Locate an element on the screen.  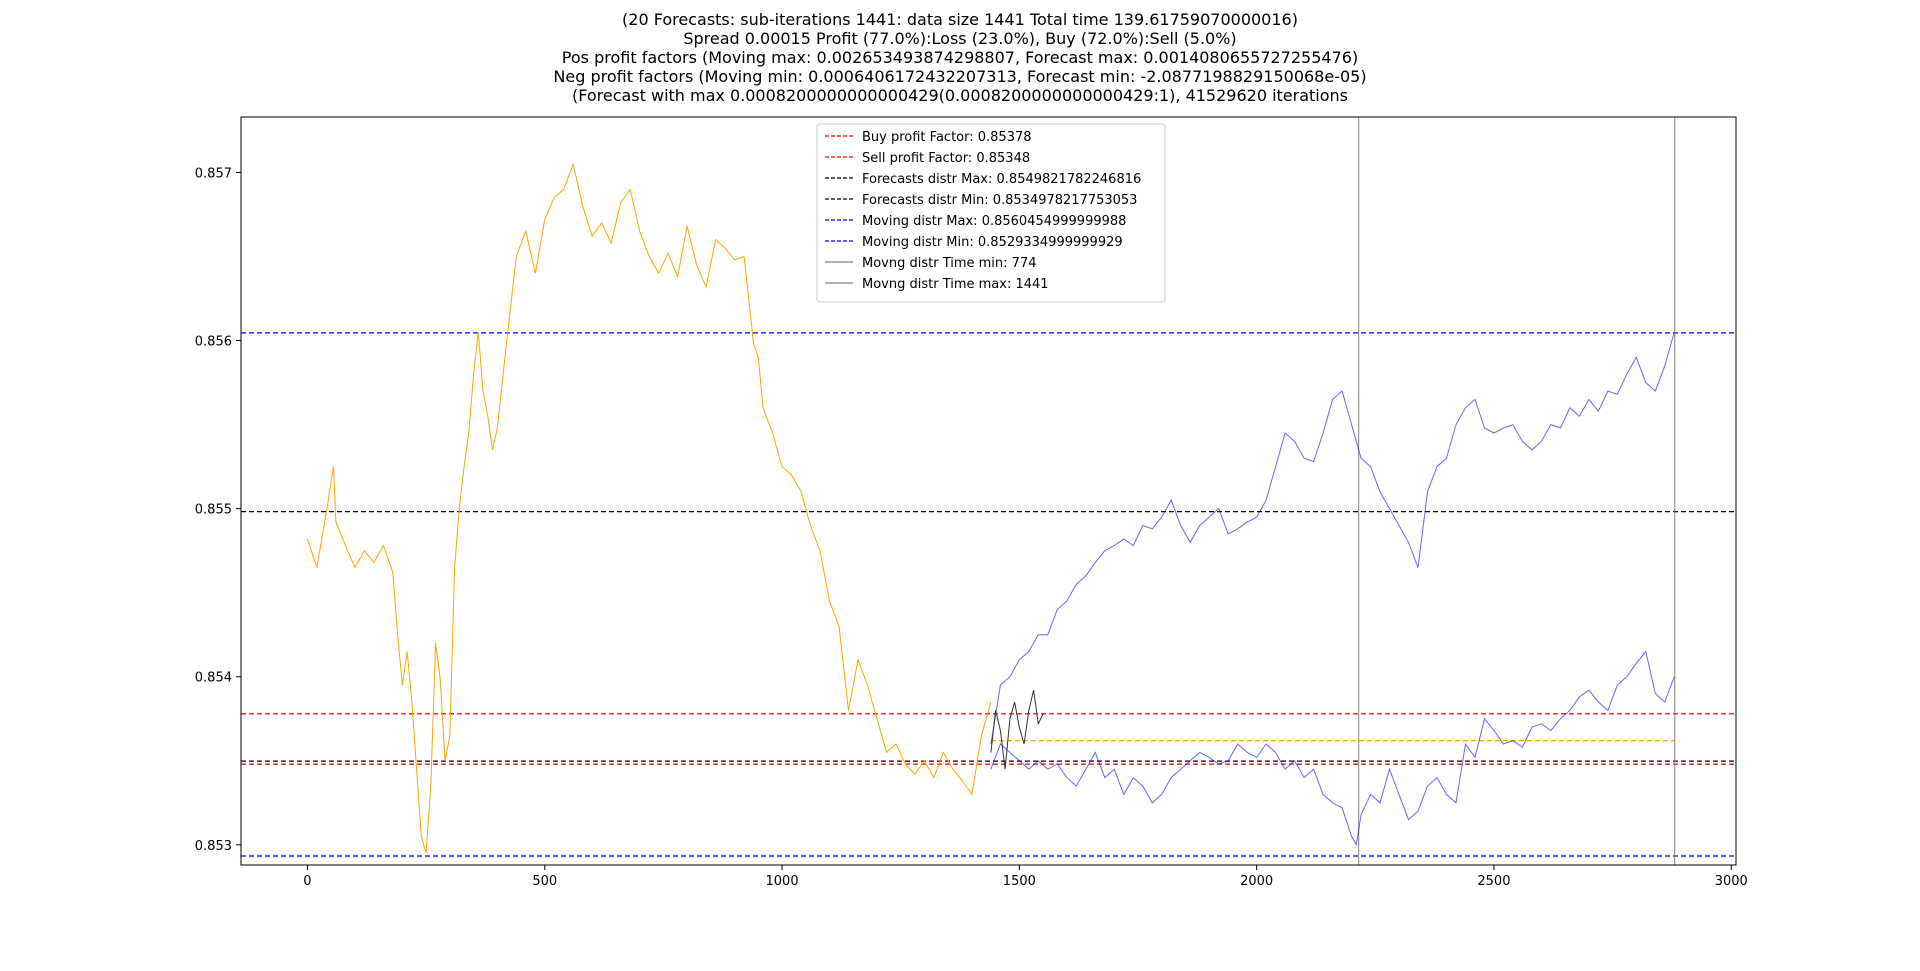
x-tick-label: 3000 is located at coordinates (1731, 881).